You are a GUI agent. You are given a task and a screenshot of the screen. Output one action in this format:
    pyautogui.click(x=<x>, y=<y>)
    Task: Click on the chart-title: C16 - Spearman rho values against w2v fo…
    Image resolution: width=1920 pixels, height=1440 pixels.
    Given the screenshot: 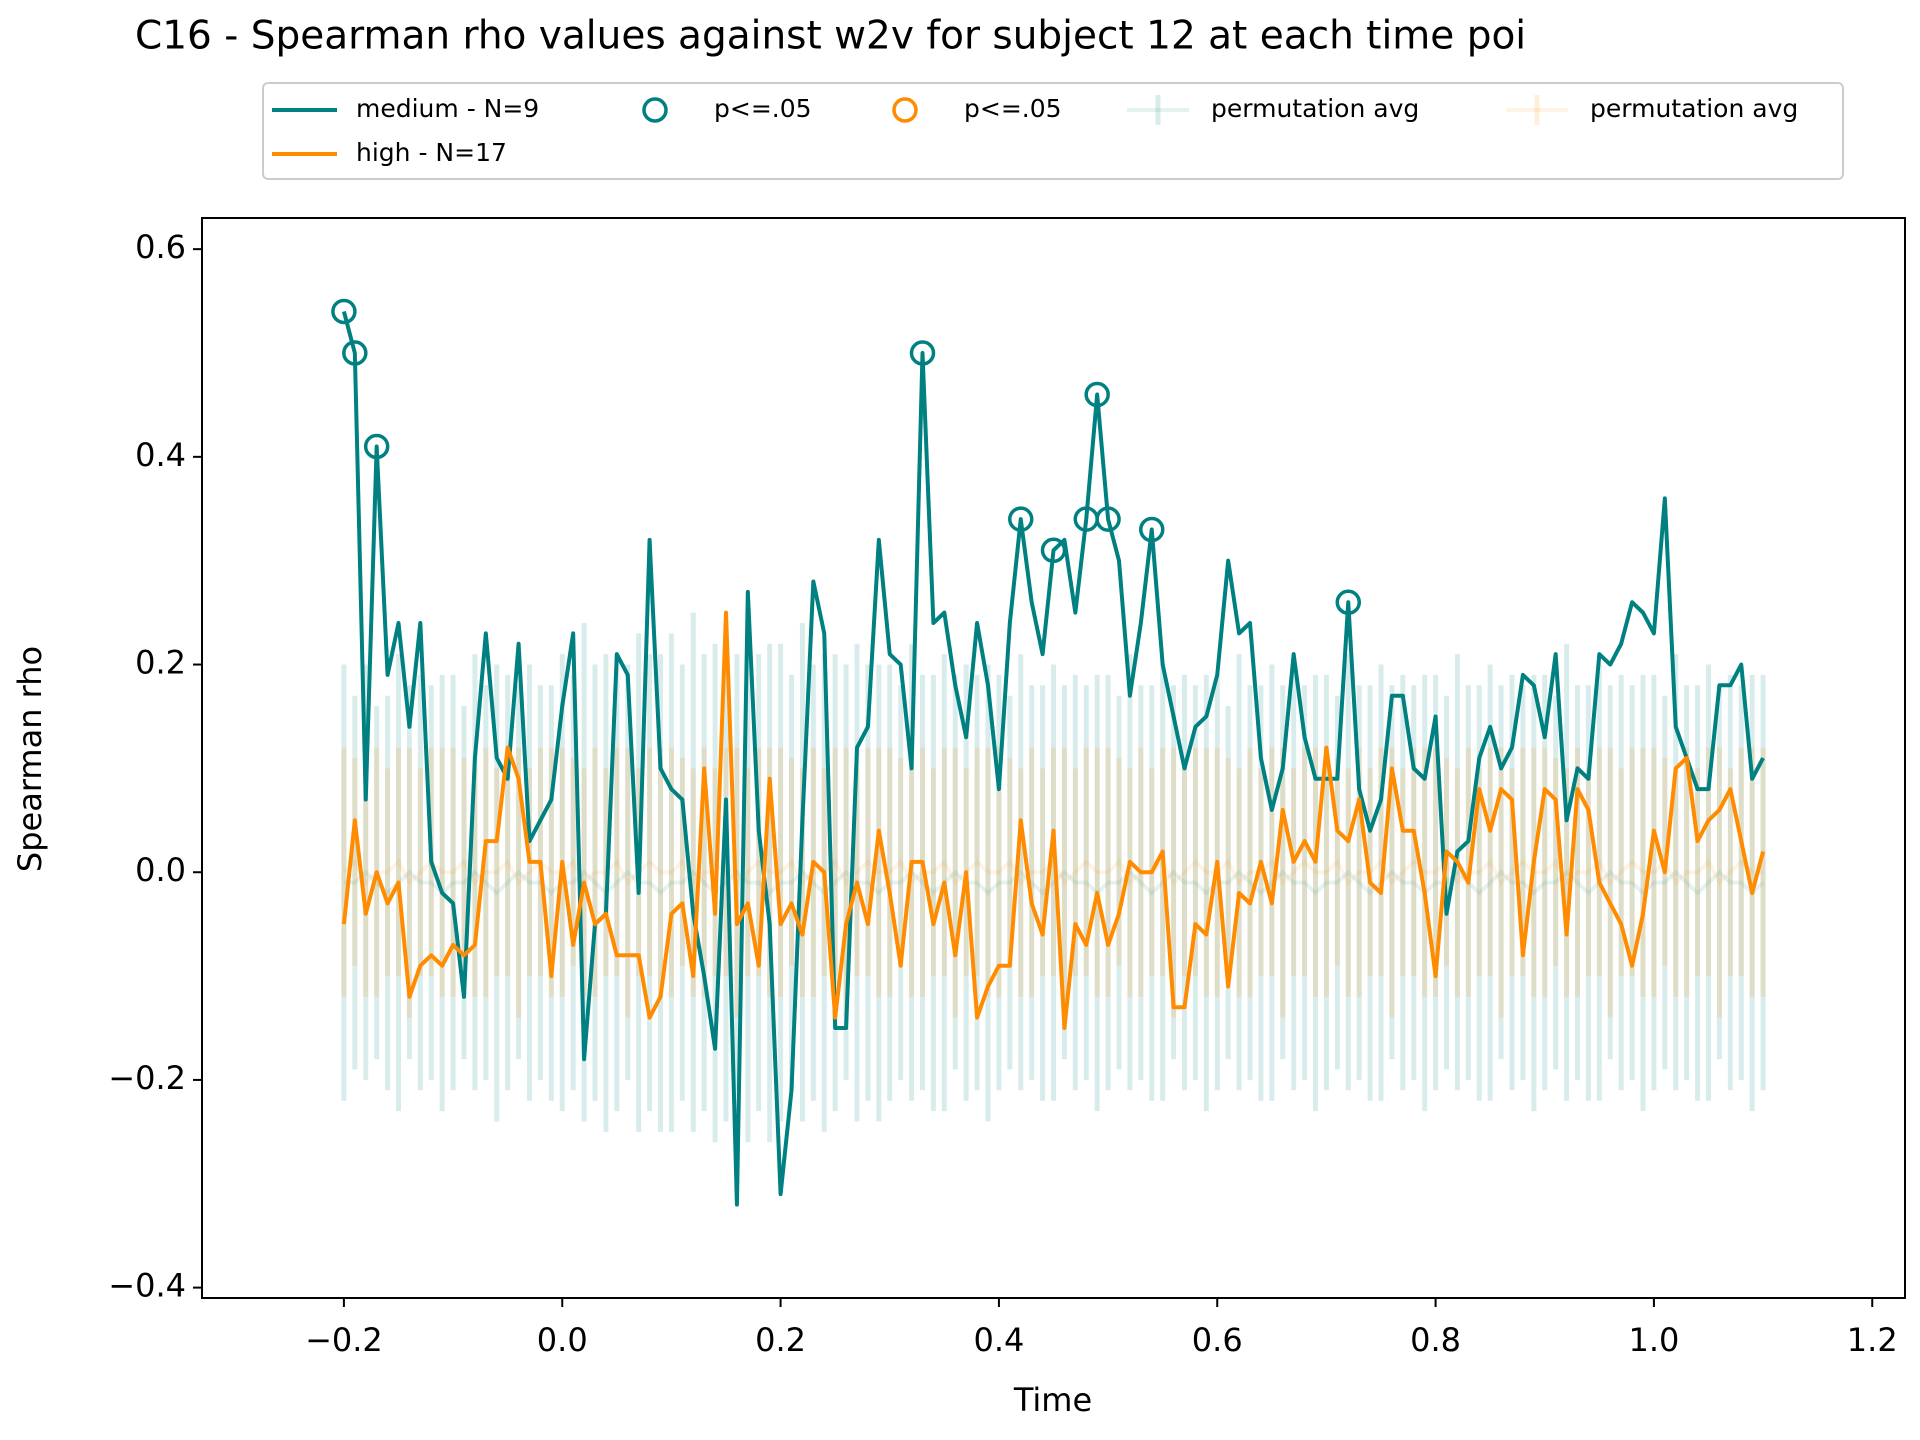 What is the action you would take?
    pyautogui.click(x=830, y=36)
    